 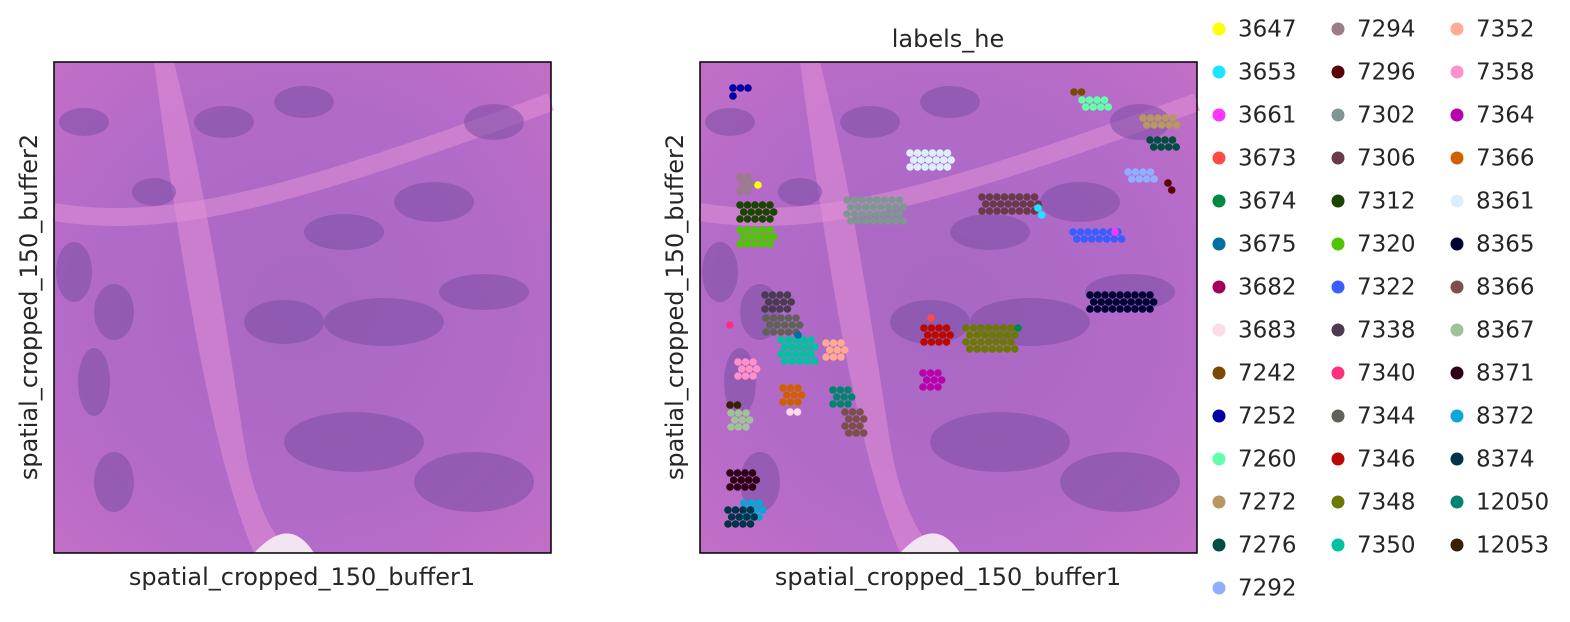 I want to click on legend-label: 8361, so click(x=1505, y=202).